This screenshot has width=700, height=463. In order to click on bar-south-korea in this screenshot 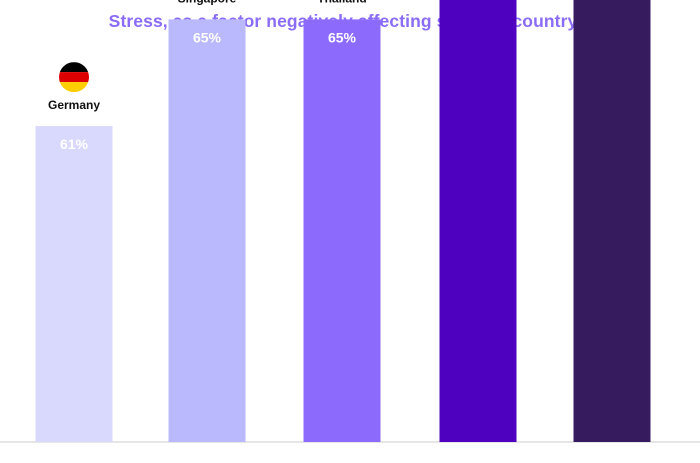, I will do `click(478, 221)`.